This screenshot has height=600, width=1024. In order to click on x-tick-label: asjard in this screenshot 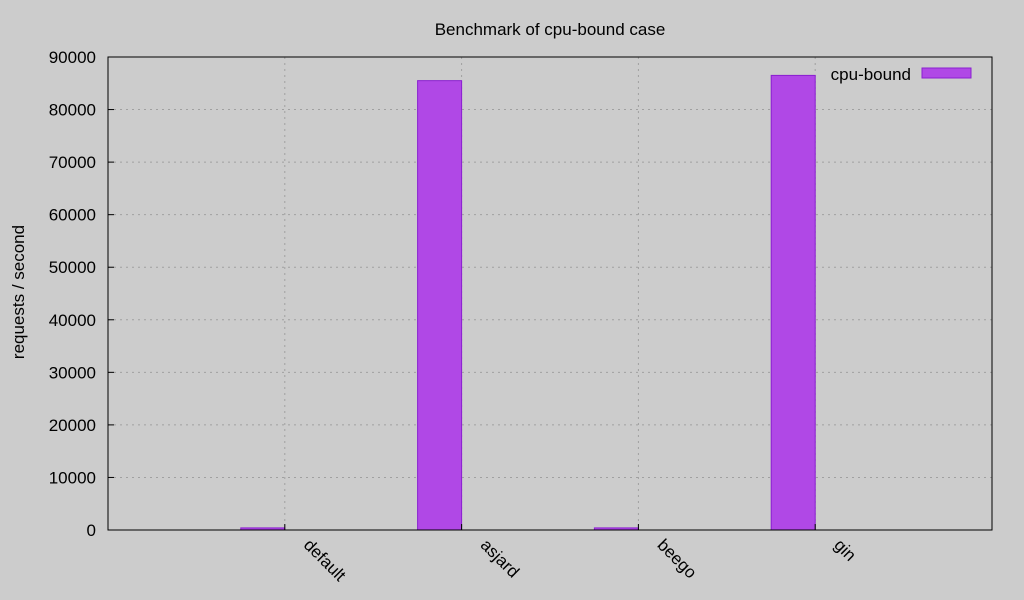, I will do `click(500, 558)`.